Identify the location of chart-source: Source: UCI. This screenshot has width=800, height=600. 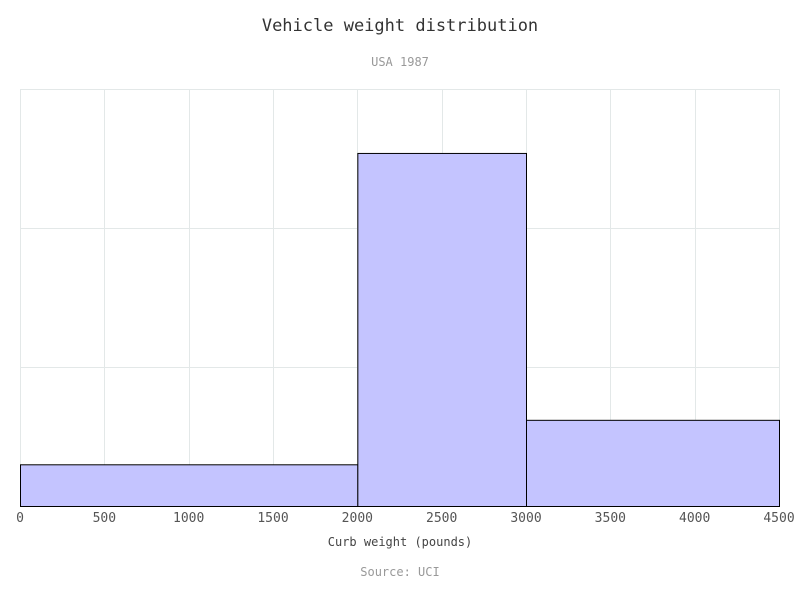
(400, 572).